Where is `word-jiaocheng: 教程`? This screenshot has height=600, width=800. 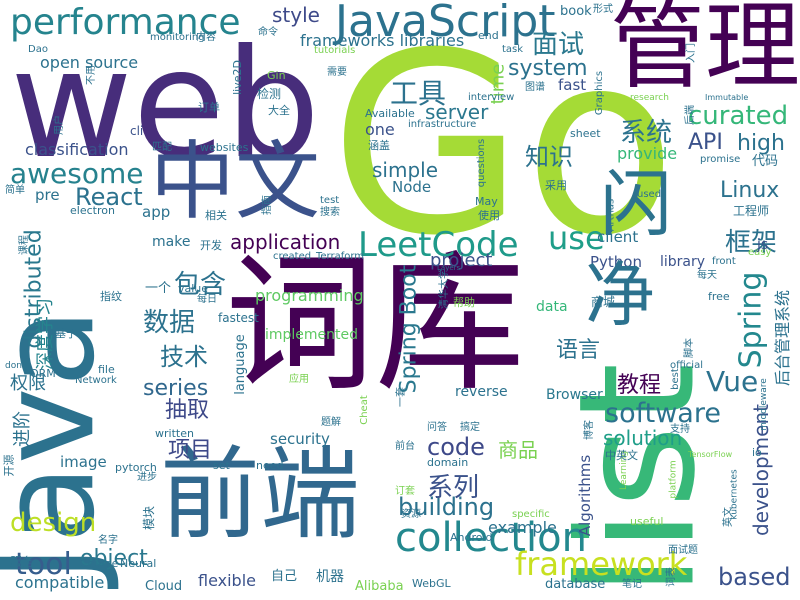 word-jiaocheng: 教程 is located at coordinates (639, 385).